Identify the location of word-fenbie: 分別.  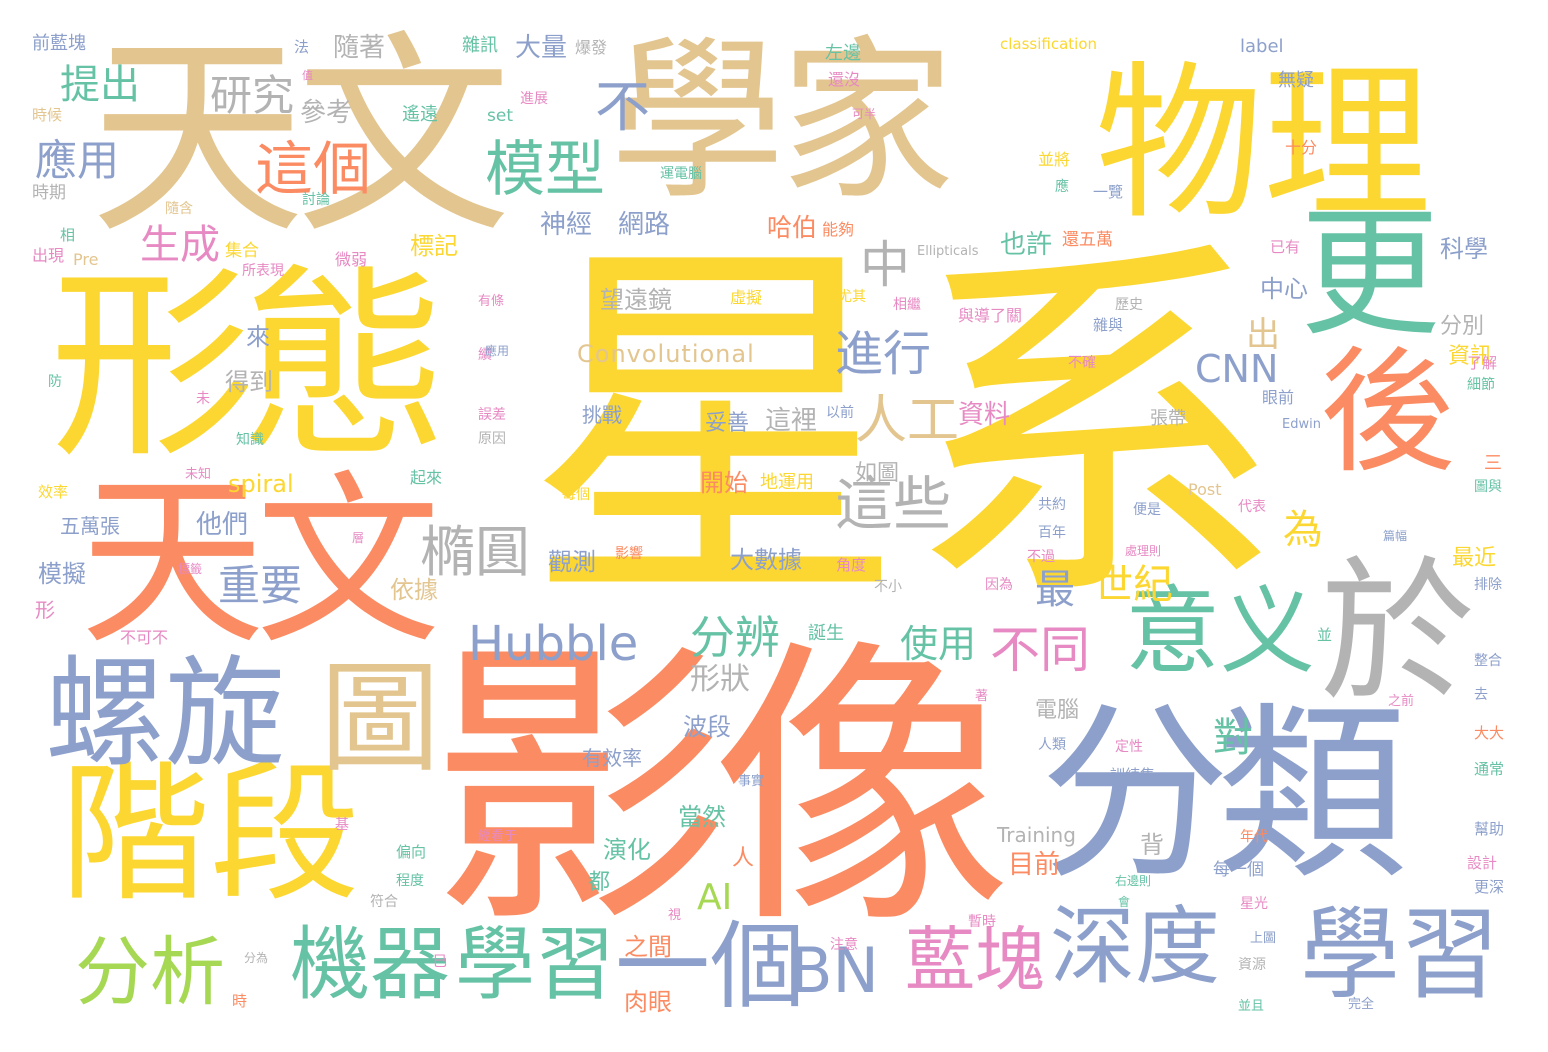
(1462, 326).